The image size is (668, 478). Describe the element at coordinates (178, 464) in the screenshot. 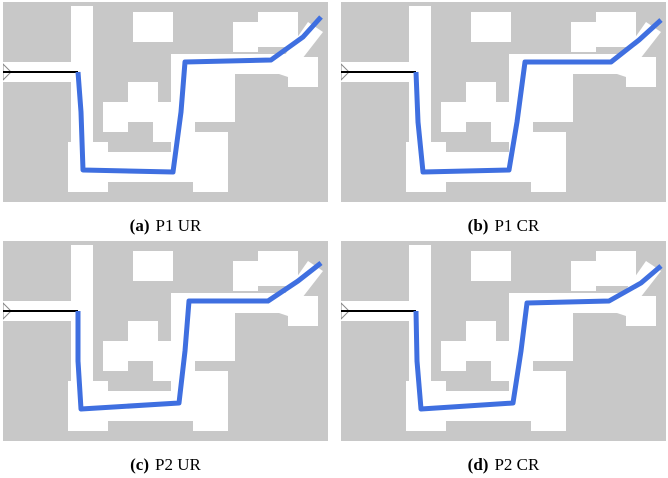

I see `caption-text: P2 UR` at that location.